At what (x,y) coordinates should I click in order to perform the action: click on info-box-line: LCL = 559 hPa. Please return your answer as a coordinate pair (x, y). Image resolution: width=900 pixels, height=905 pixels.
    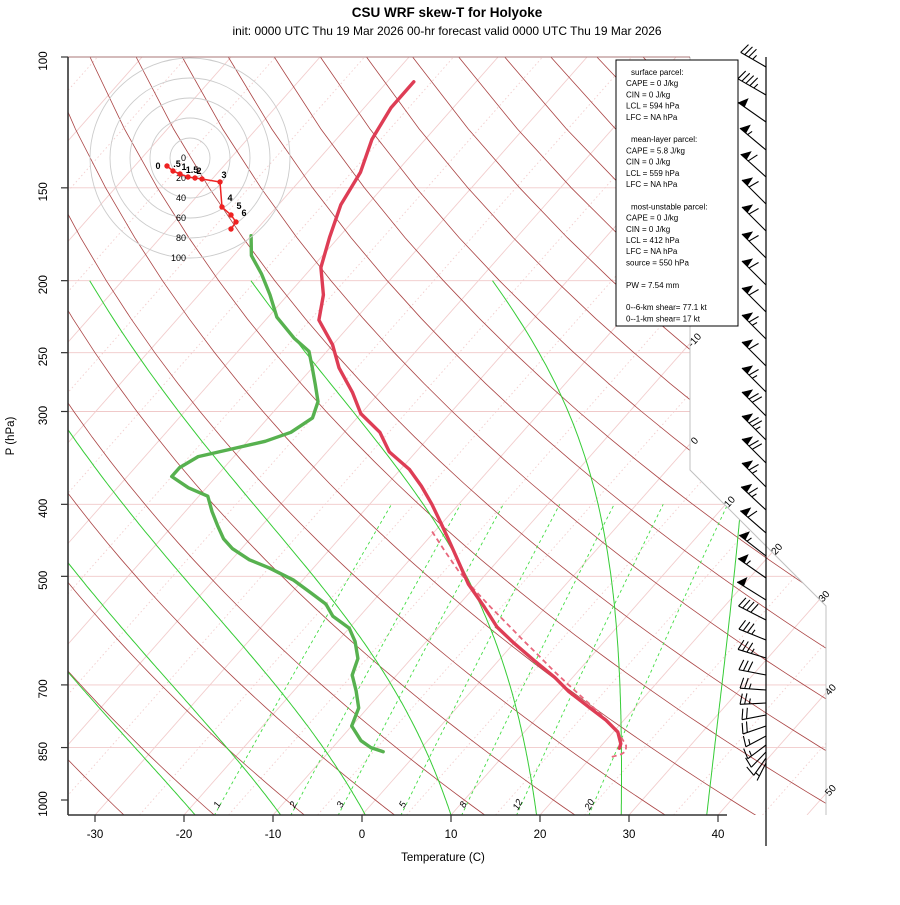
    Looking at the image, I should click on (653, 173).